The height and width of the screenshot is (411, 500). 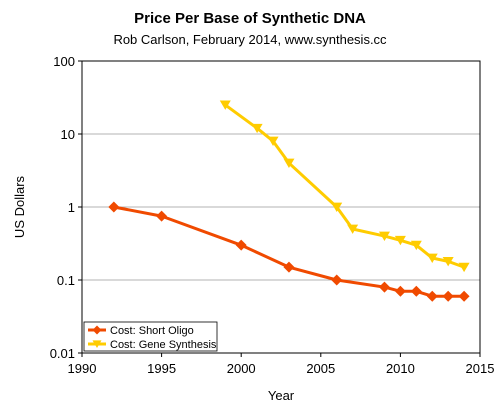 I want to click on y-axis-title: US Dollars, so click(x=19, y=206).